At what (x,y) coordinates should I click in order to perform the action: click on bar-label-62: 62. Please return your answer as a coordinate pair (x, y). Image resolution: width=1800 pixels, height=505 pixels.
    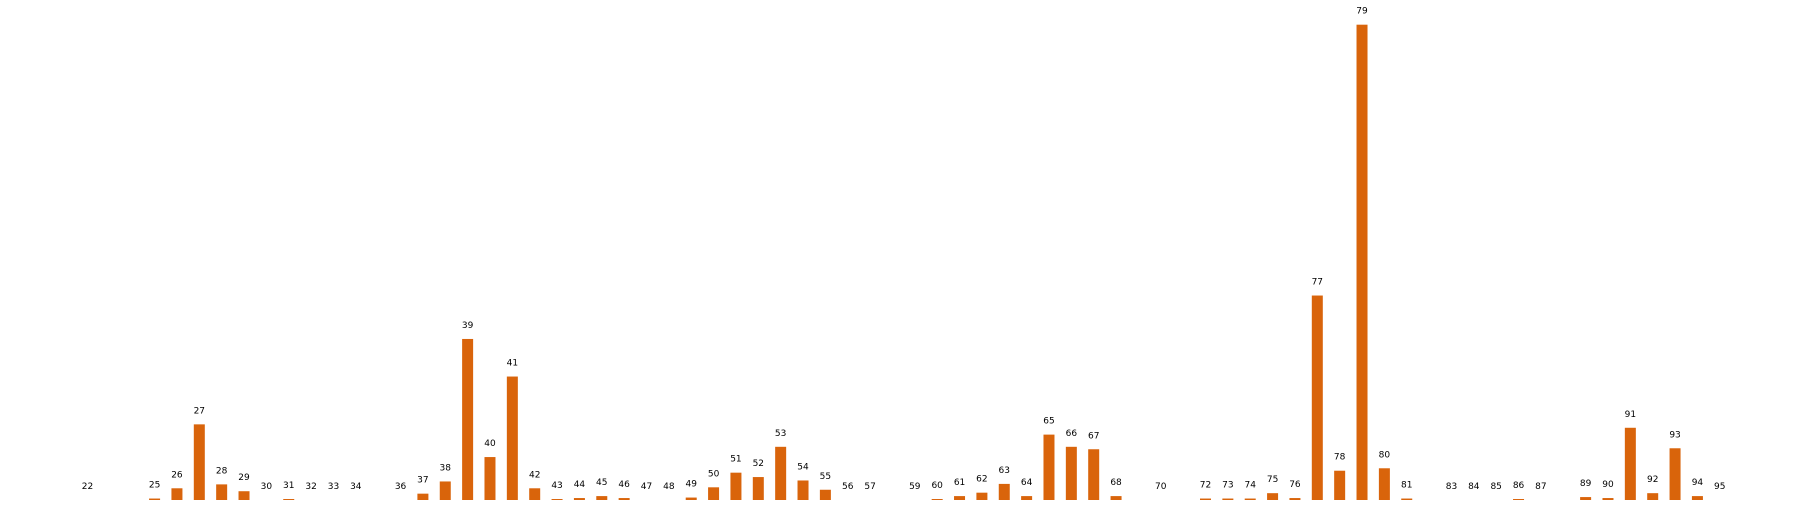
    Looking at the image, I should click on (981, 480).